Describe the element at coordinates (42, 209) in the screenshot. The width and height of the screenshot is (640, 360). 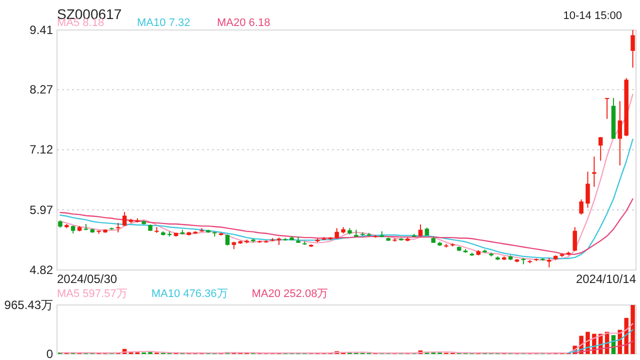
I see `y-tick-label: 5.97` at that location.